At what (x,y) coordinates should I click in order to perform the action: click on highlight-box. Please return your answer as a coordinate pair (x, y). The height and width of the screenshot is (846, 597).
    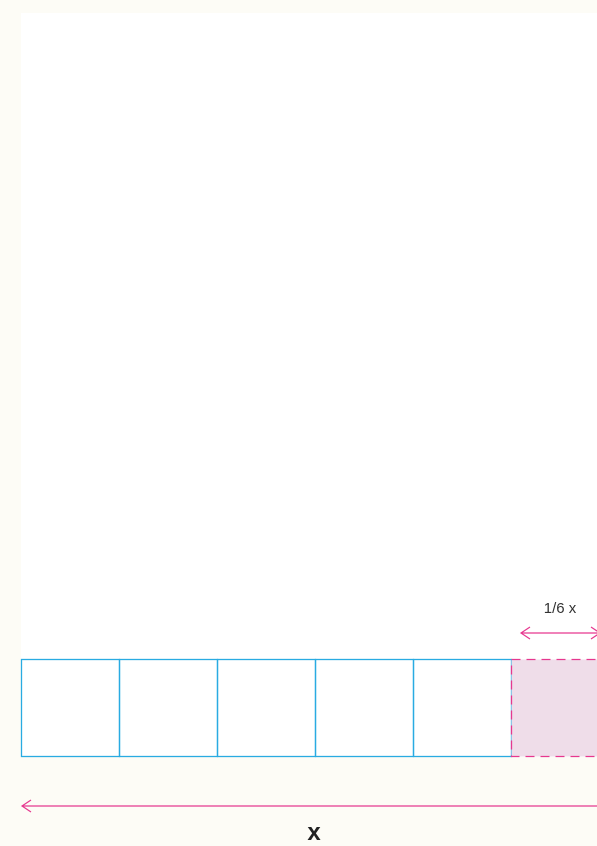
    Looking at the image, I should click on (553, 708).